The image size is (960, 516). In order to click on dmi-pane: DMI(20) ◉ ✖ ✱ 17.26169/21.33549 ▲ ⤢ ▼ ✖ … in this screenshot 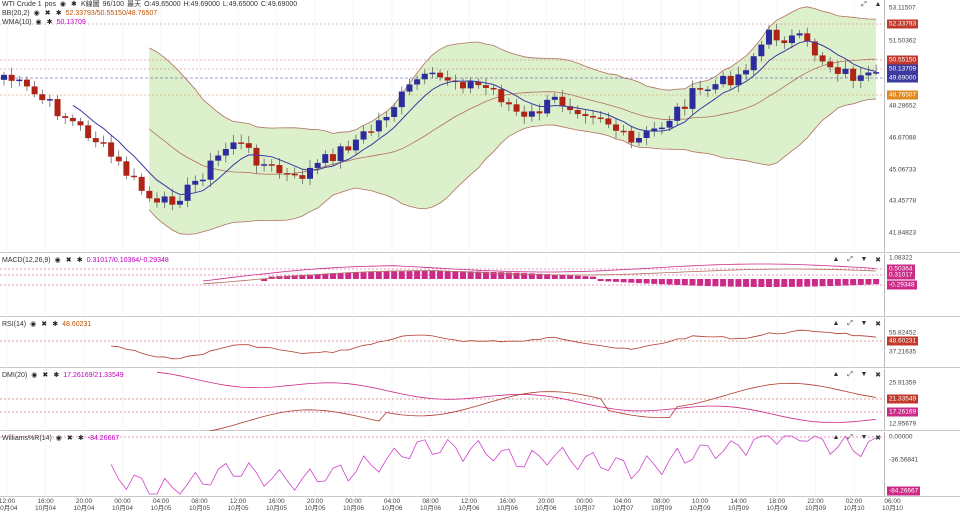, I will do `click(480, 400)`.